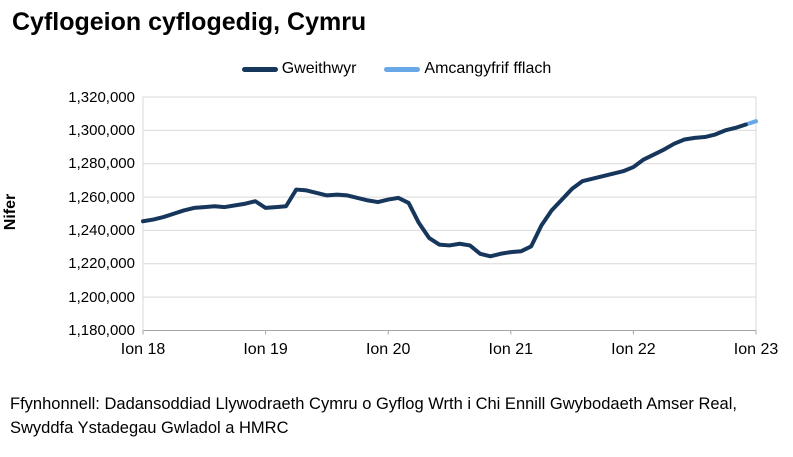 The height and width of the screenshot is (457, 793). What do you see at coordinates (101, 197) in the screenshot?
I see `y-tick-label: 1,260,000` at bounding box center [101, 197].